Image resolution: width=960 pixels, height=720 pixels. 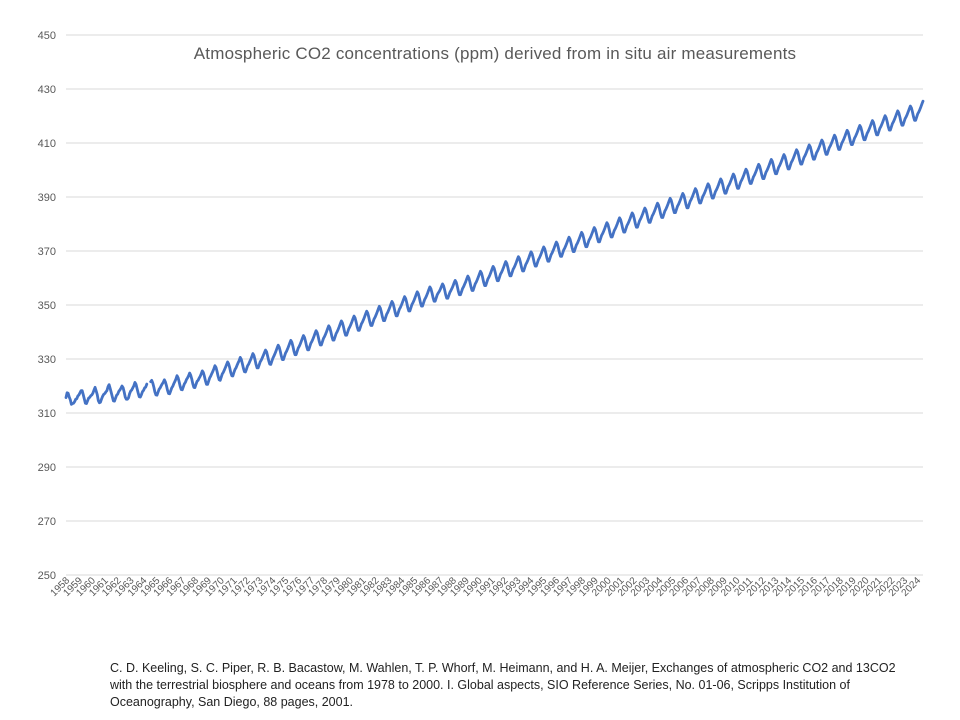 I want to click on y-tick-label: 350, so click(x=47, y=306).